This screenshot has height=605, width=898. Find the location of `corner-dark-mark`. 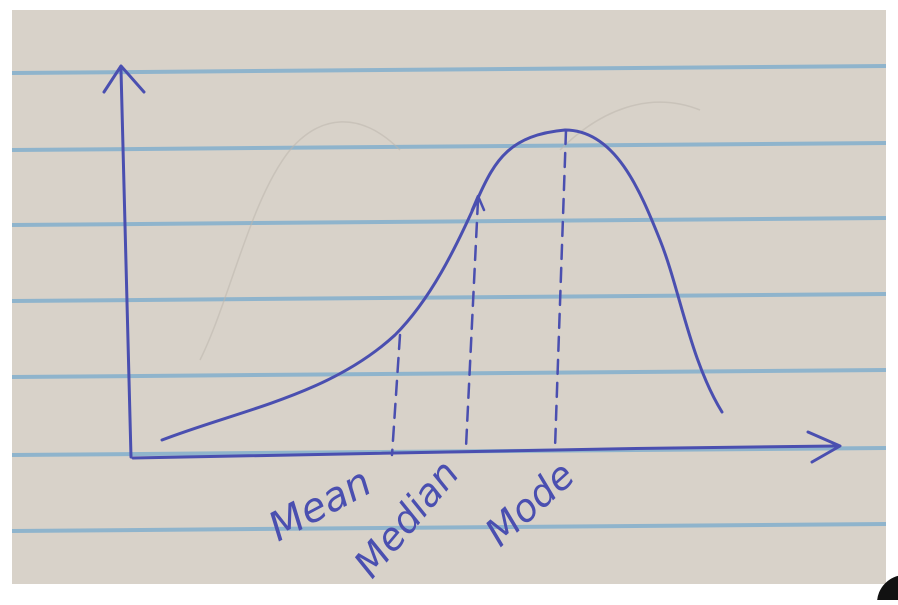

corner-dark-mark is located at coordinates (887, 590).